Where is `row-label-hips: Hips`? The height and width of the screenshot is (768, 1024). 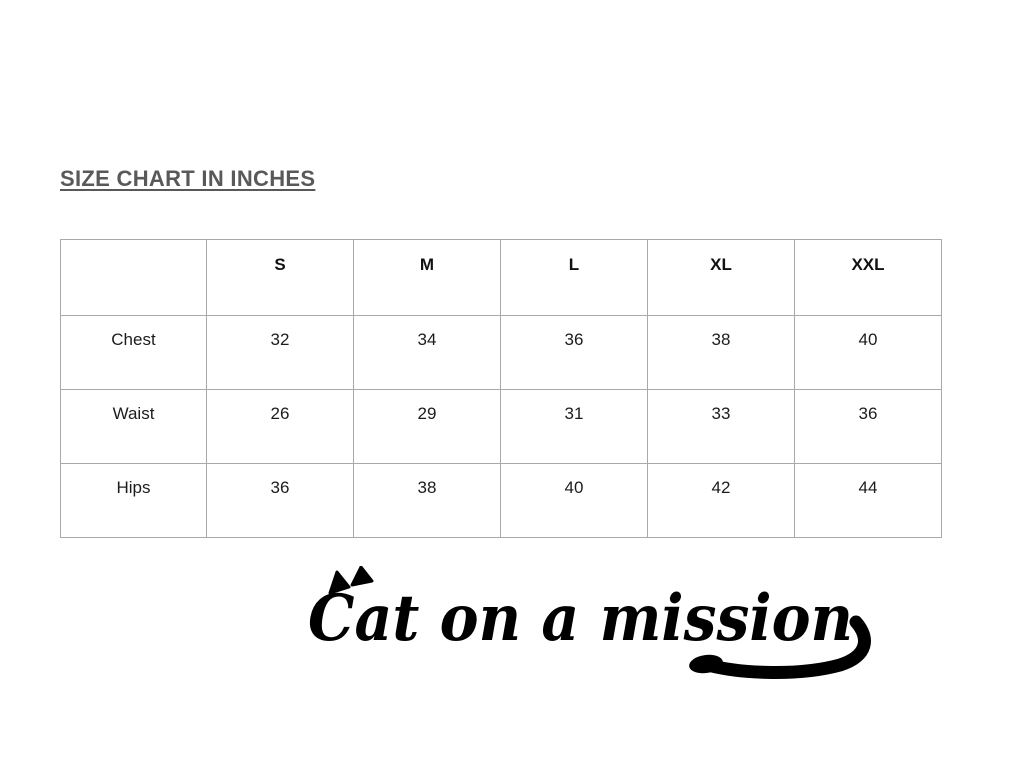
row-label-hips: Hips is located at coordinates (133, 500).